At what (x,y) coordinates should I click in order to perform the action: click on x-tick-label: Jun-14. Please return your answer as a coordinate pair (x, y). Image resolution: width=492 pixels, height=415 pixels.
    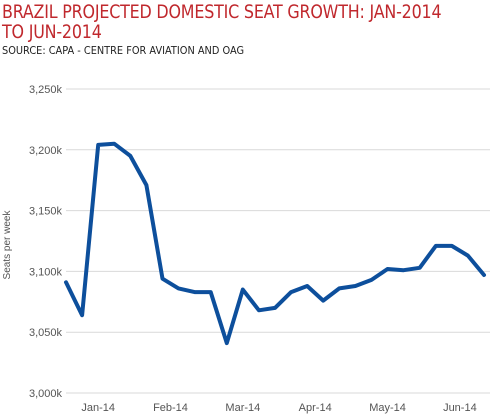
    Looking at the image, I should click on (460, 408).